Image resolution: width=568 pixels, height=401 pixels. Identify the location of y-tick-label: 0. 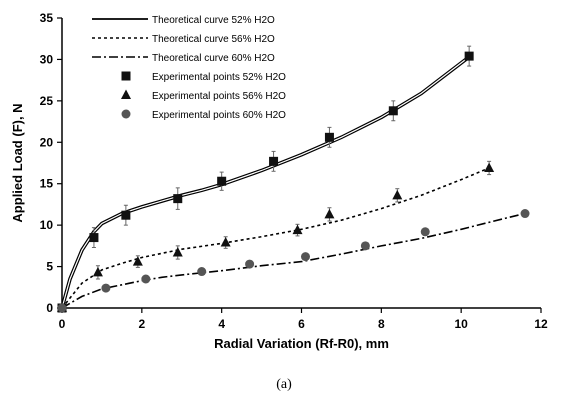
(49, 308).